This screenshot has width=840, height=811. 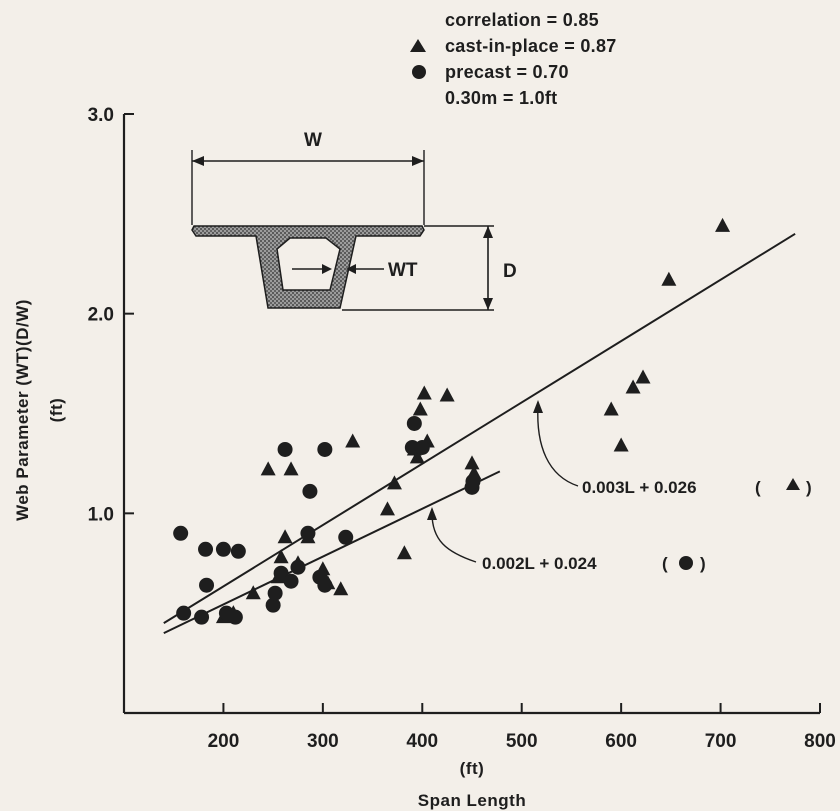 What do you see at coordinates (323, 741) in the screenshot?
I see `x-tick-label: 300` at bounding box center [323, 741].